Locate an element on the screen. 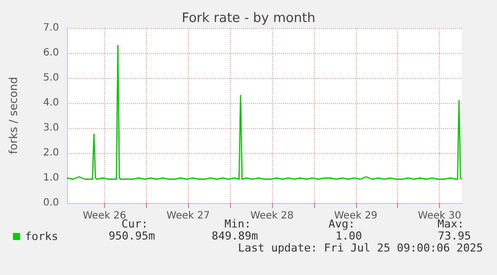 This screenshot has height=275, width=497. text: Cur: is located at coordinates (135, 224).